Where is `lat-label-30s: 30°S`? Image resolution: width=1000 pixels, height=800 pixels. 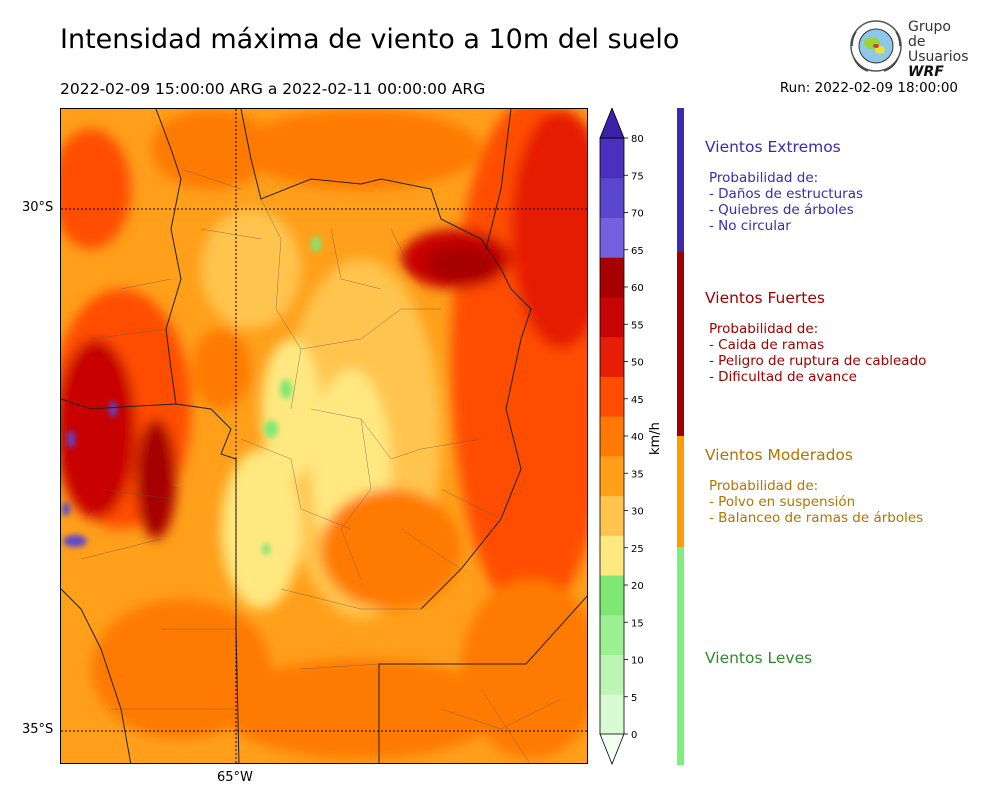
lat-label-30s: 30°S is located at coordinates (38, 207).